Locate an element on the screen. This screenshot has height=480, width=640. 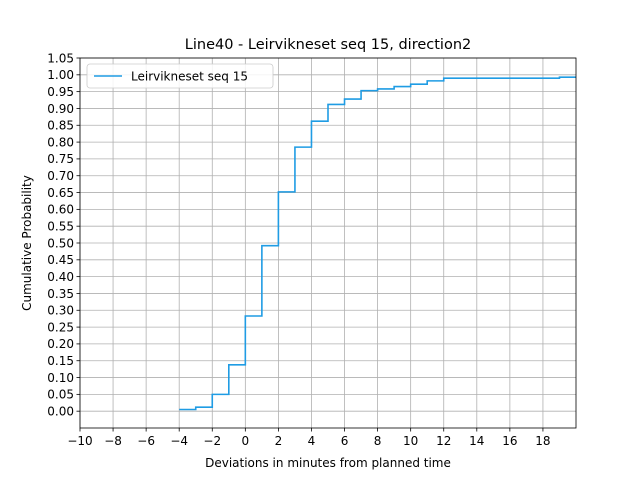
x-tick-label: −6 is located at coordinates (146, 441).